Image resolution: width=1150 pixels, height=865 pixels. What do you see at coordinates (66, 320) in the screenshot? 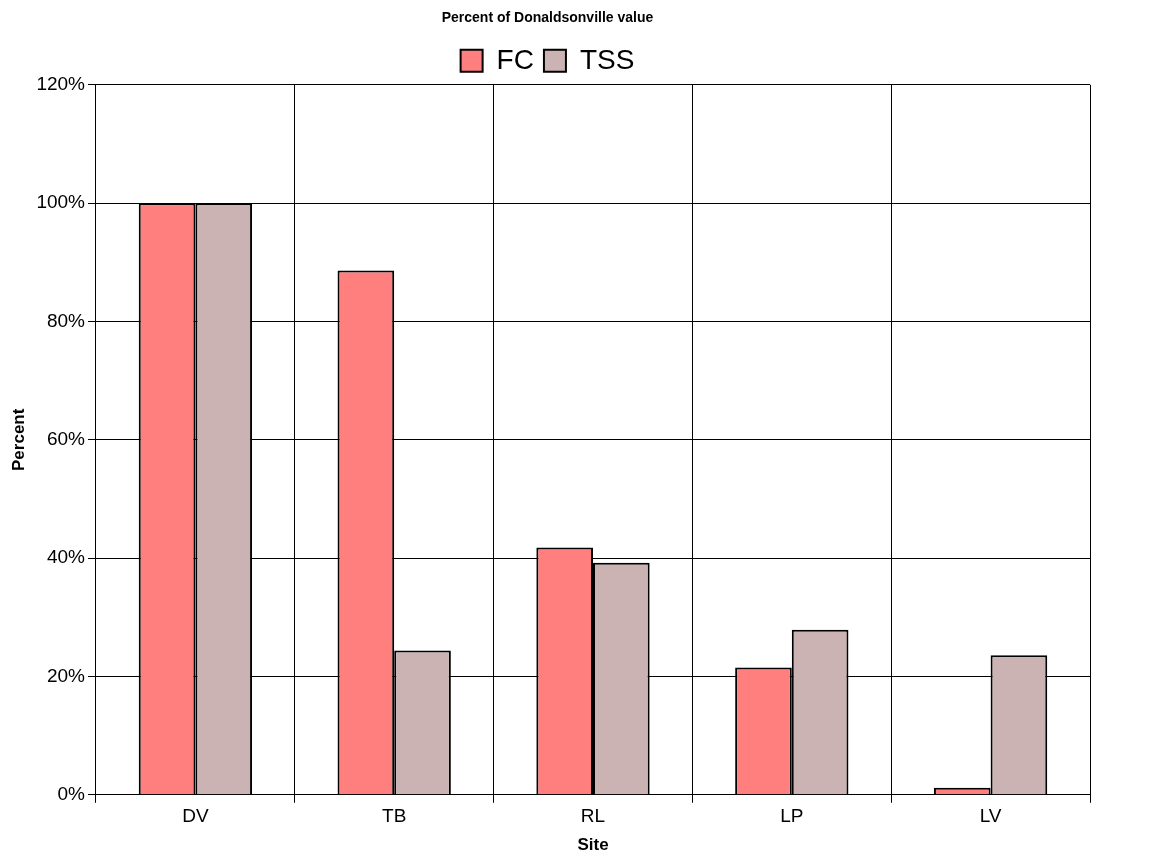
I see `y-tick-label: 80%` at bounding box center [66, 320].